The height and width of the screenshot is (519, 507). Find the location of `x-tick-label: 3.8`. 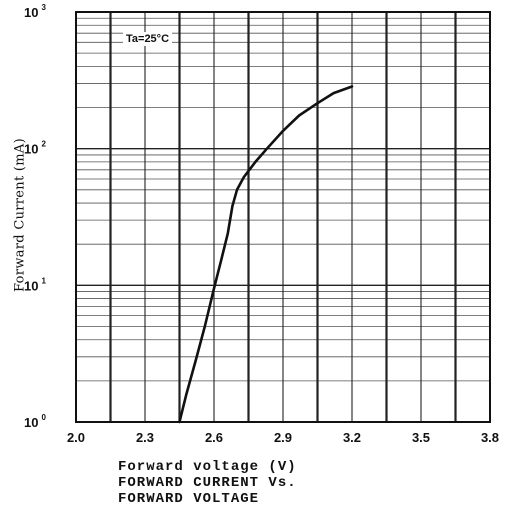

x-tick-label: 3.8 is located at coordinates (490, 437).